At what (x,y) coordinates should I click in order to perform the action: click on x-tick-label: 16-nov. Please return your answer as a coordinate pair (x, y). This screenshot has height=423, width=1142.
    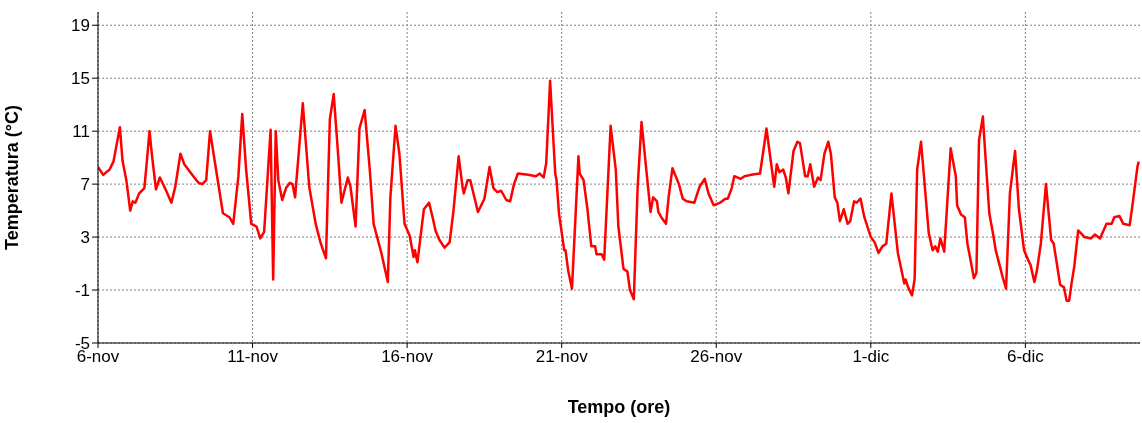
    Looking at the image, I should click on (407, 357).